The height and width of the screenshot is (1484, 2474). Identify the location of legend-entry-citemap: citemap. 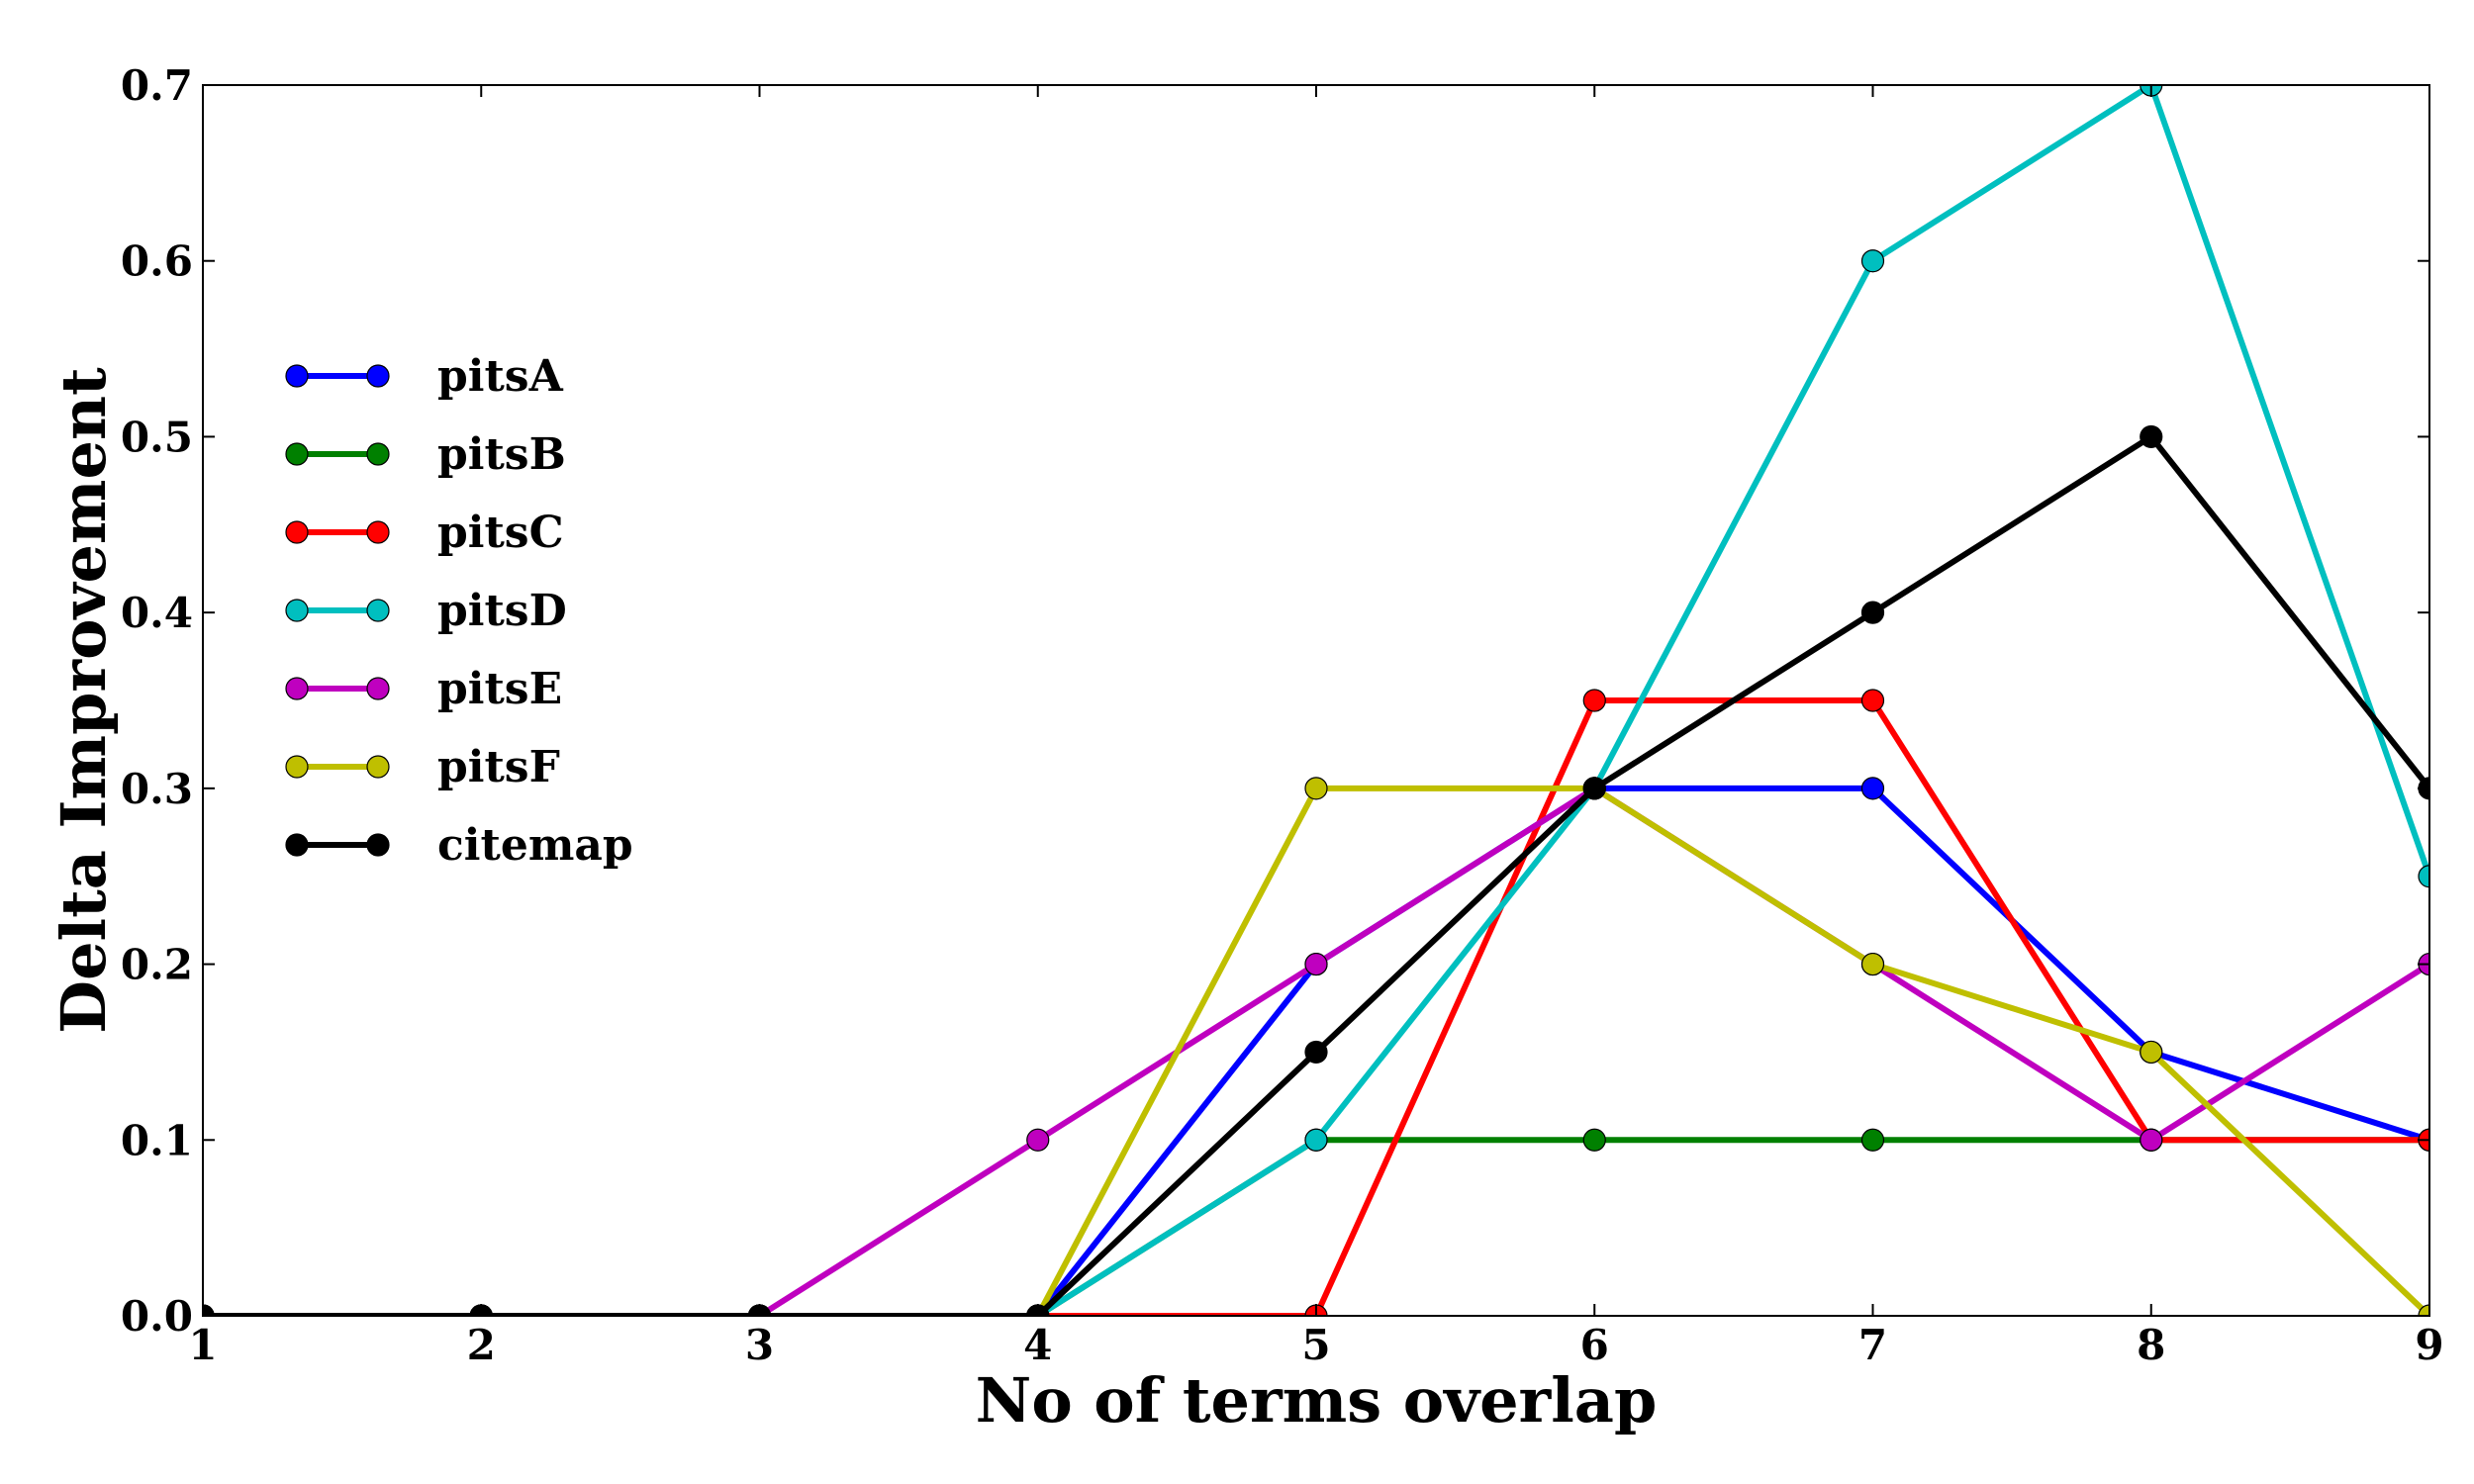
(459, 845).